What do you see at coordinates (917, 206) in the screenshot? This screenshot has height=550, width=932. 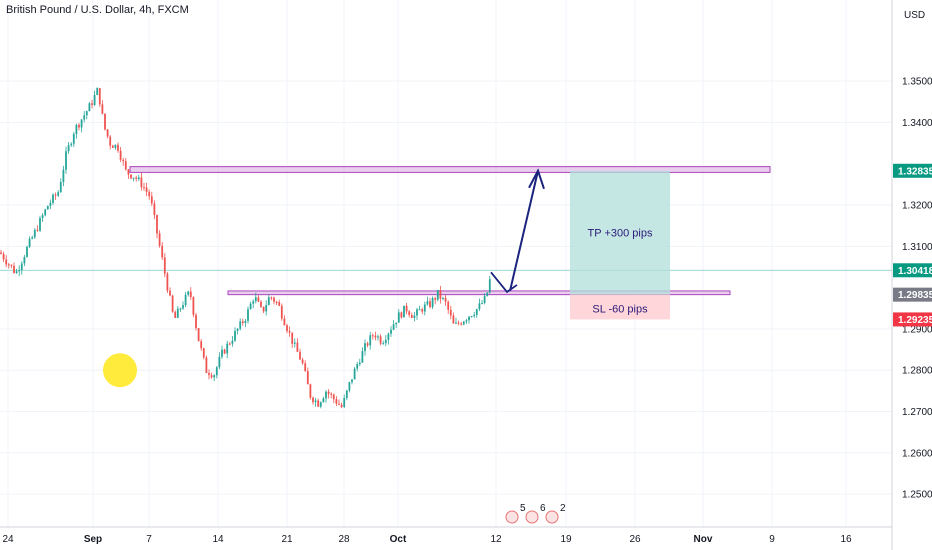 I see `y-tick-label: 1.32000` at bounding box center [917, 206].